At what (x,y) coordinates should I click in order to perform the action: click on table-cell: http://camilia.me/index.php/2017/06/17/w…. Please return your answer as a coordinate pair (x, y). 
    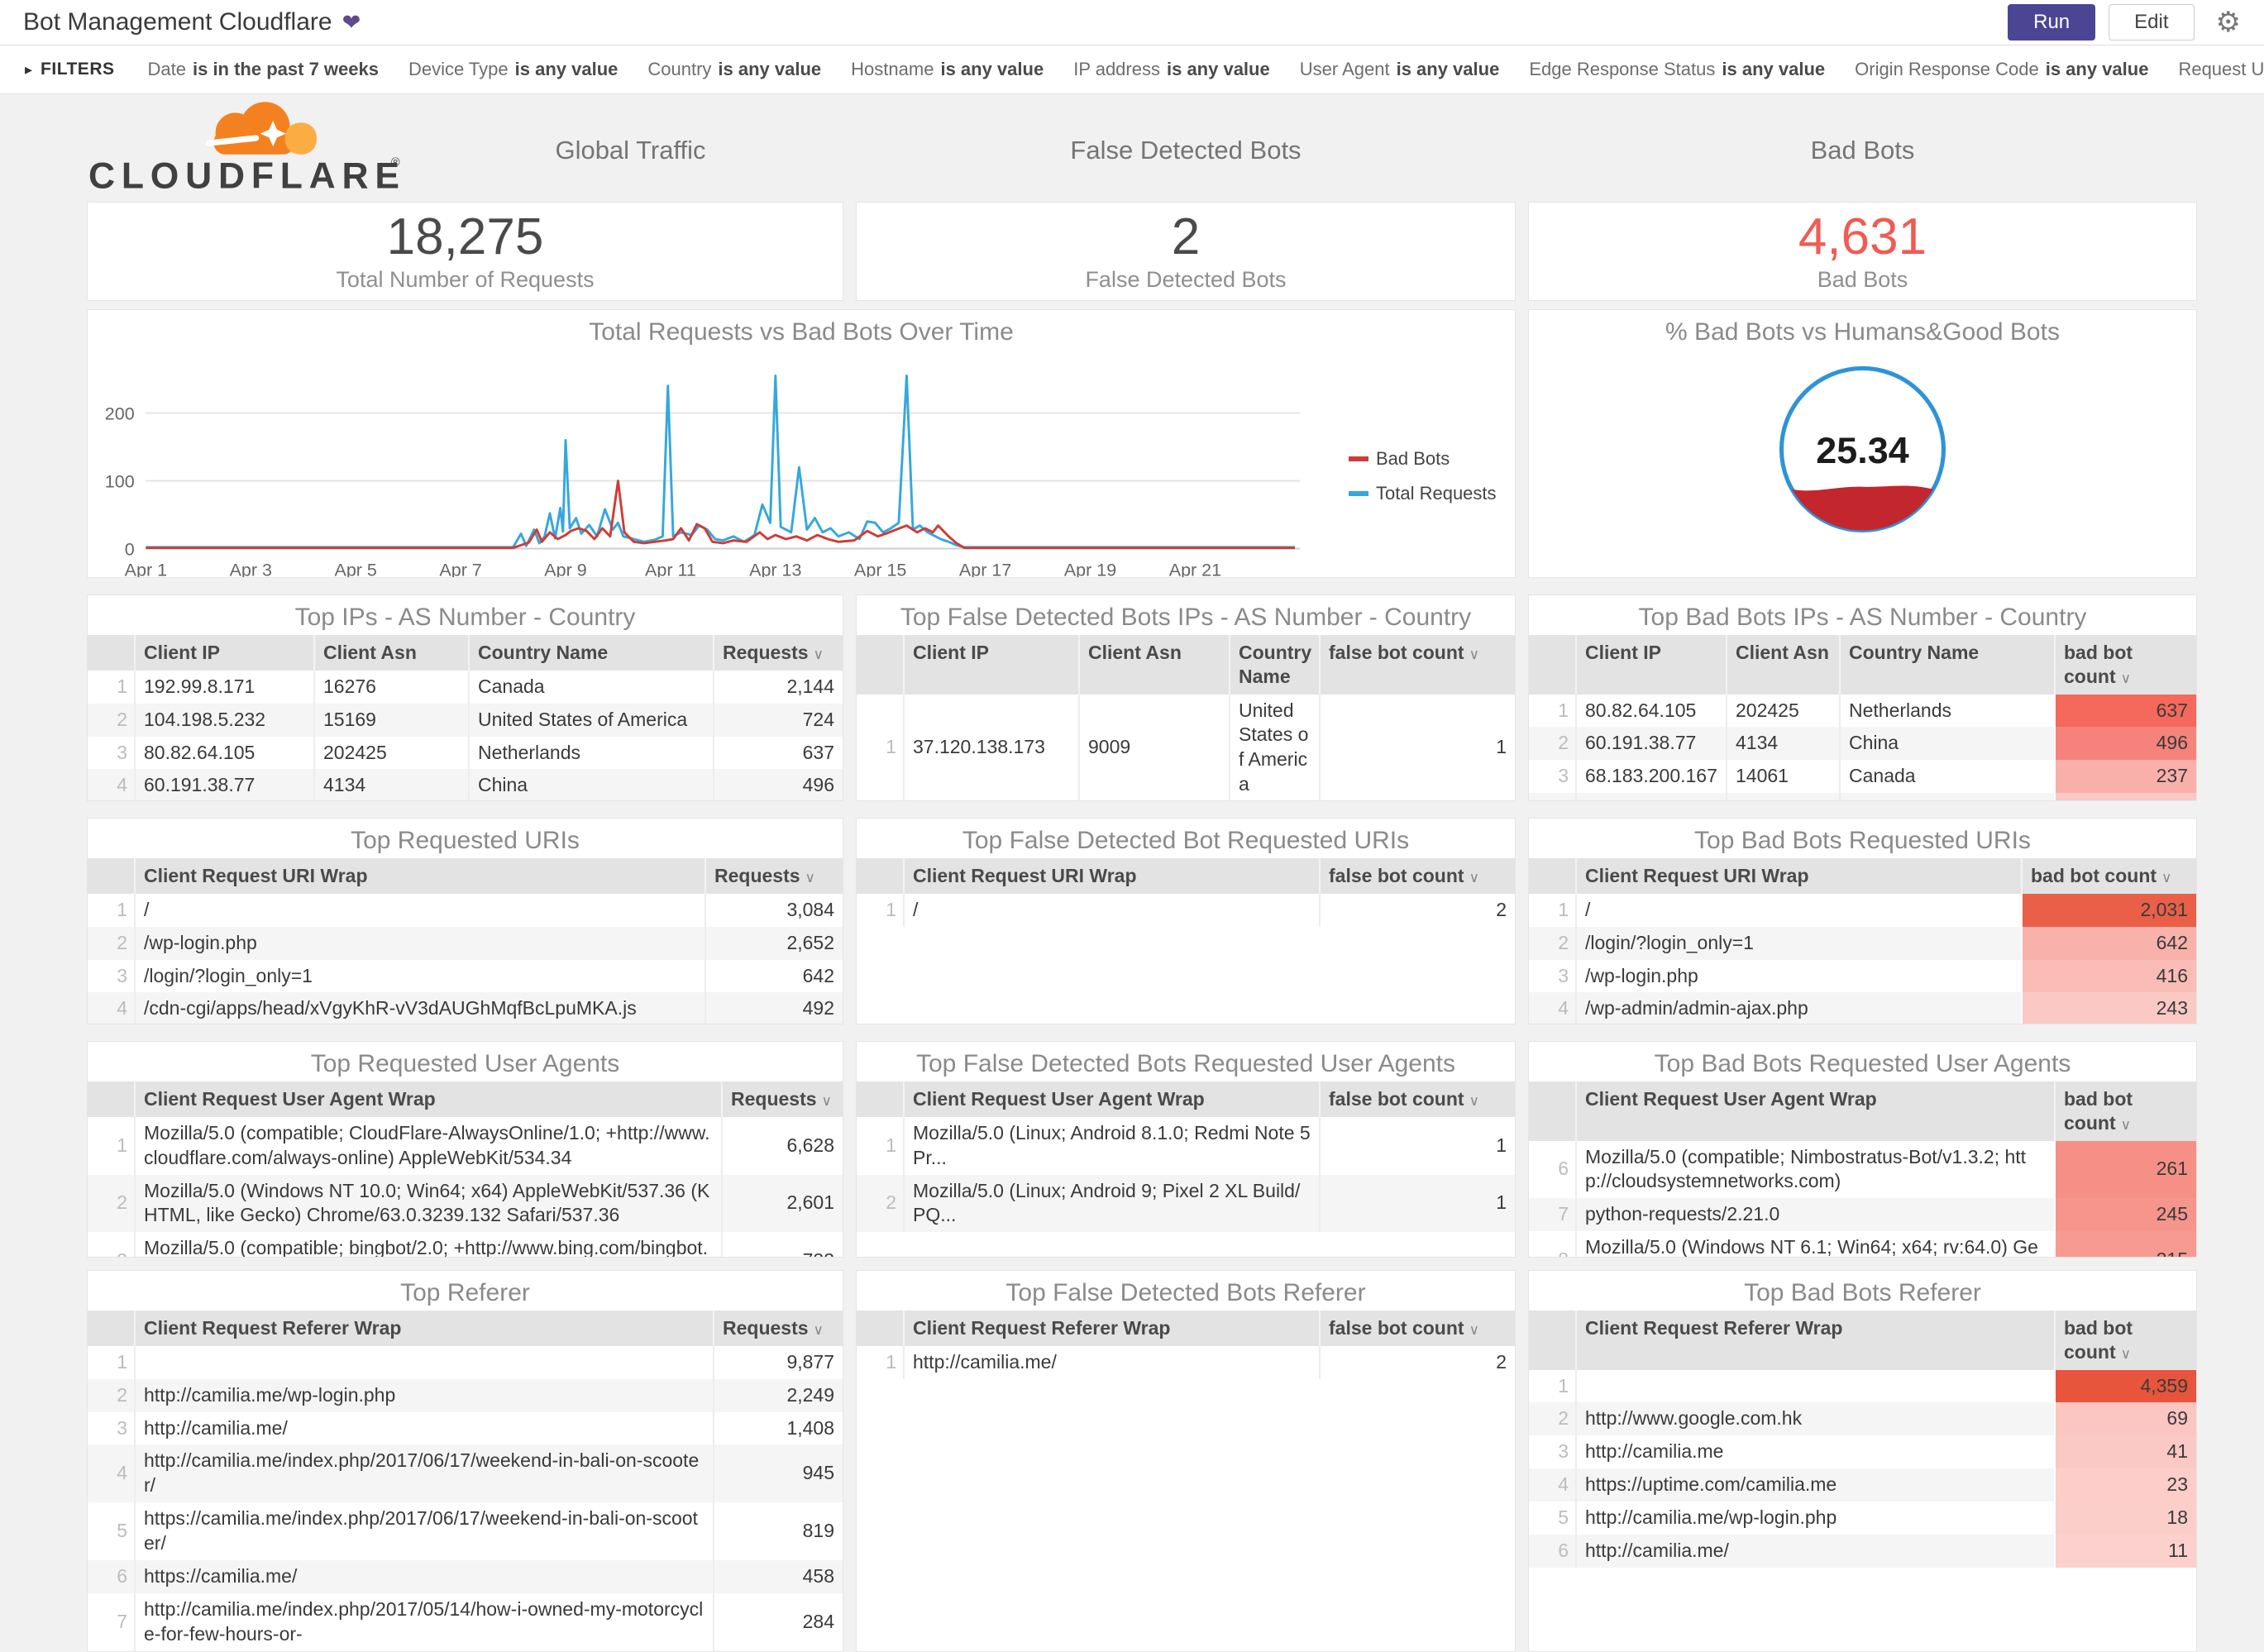
    Looking at the image, I should click on (424, 1473).